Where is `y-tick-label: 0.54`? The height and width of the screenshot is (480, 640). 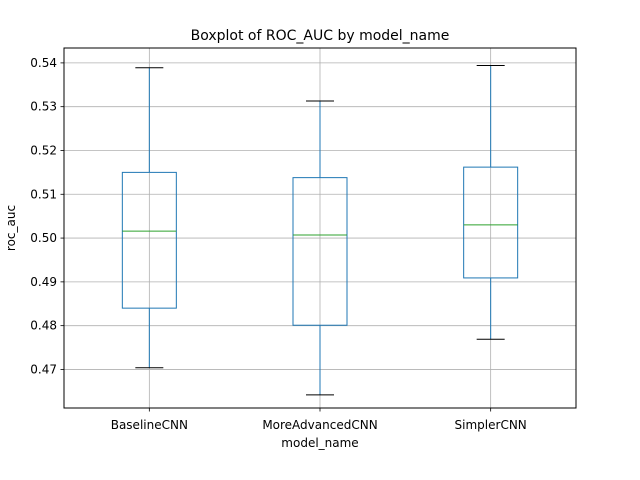
y-tick-label: 0.54 is located at coordinates (43, 63).